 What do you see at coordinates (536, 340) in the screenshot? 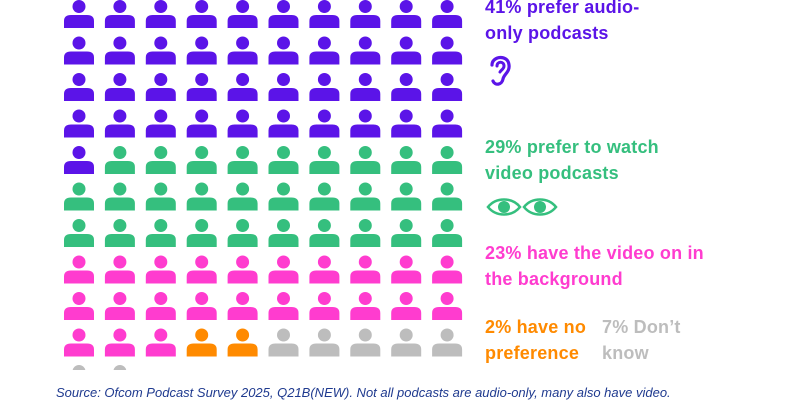
I see `label-no-preference: 2% have no preference` at bounding box center [536, 340].